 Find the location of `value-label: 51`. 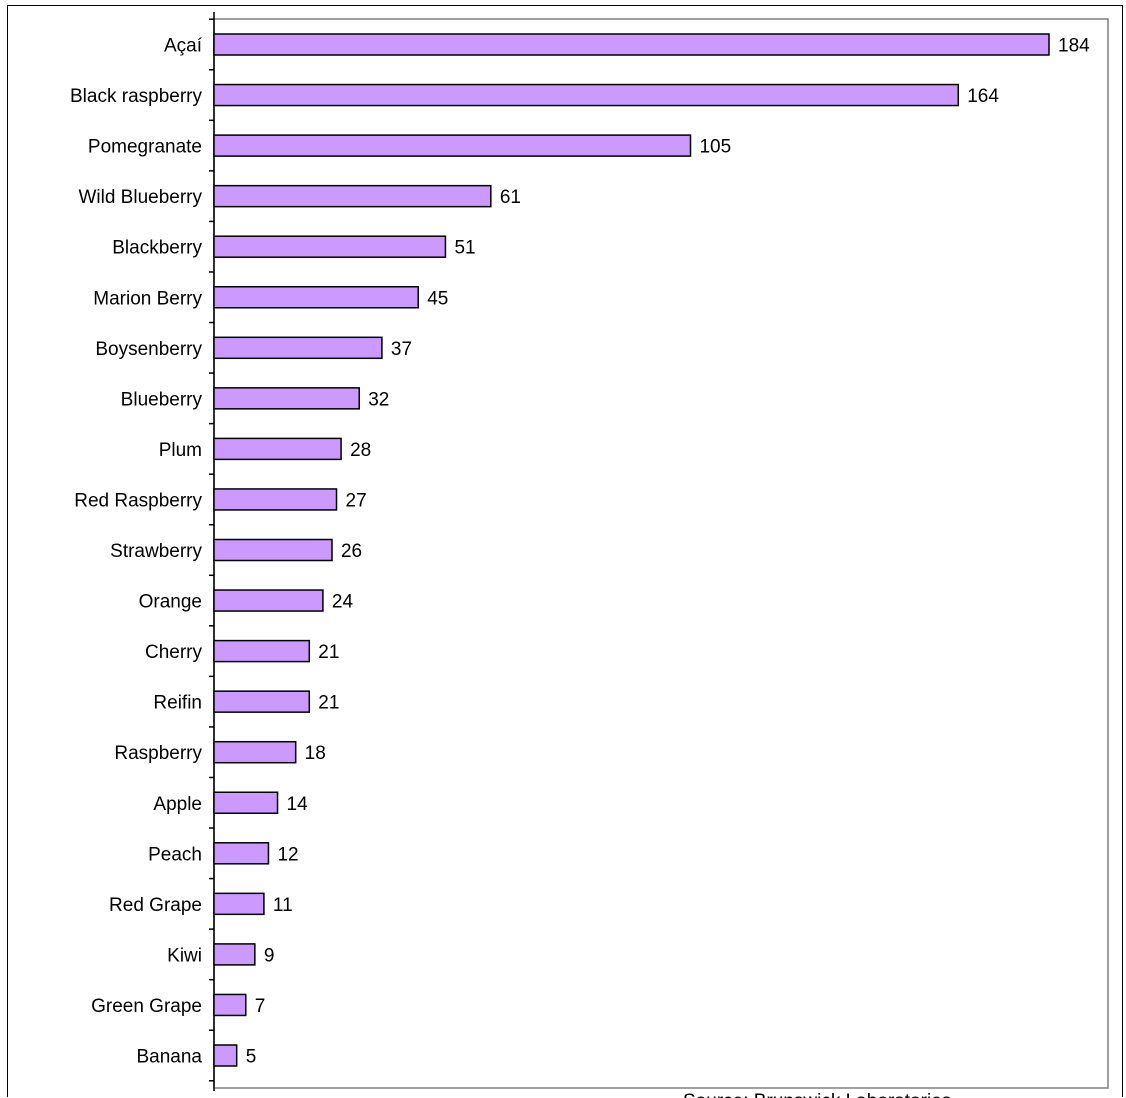

value-label: 51 is located at coordinates (464, 248).